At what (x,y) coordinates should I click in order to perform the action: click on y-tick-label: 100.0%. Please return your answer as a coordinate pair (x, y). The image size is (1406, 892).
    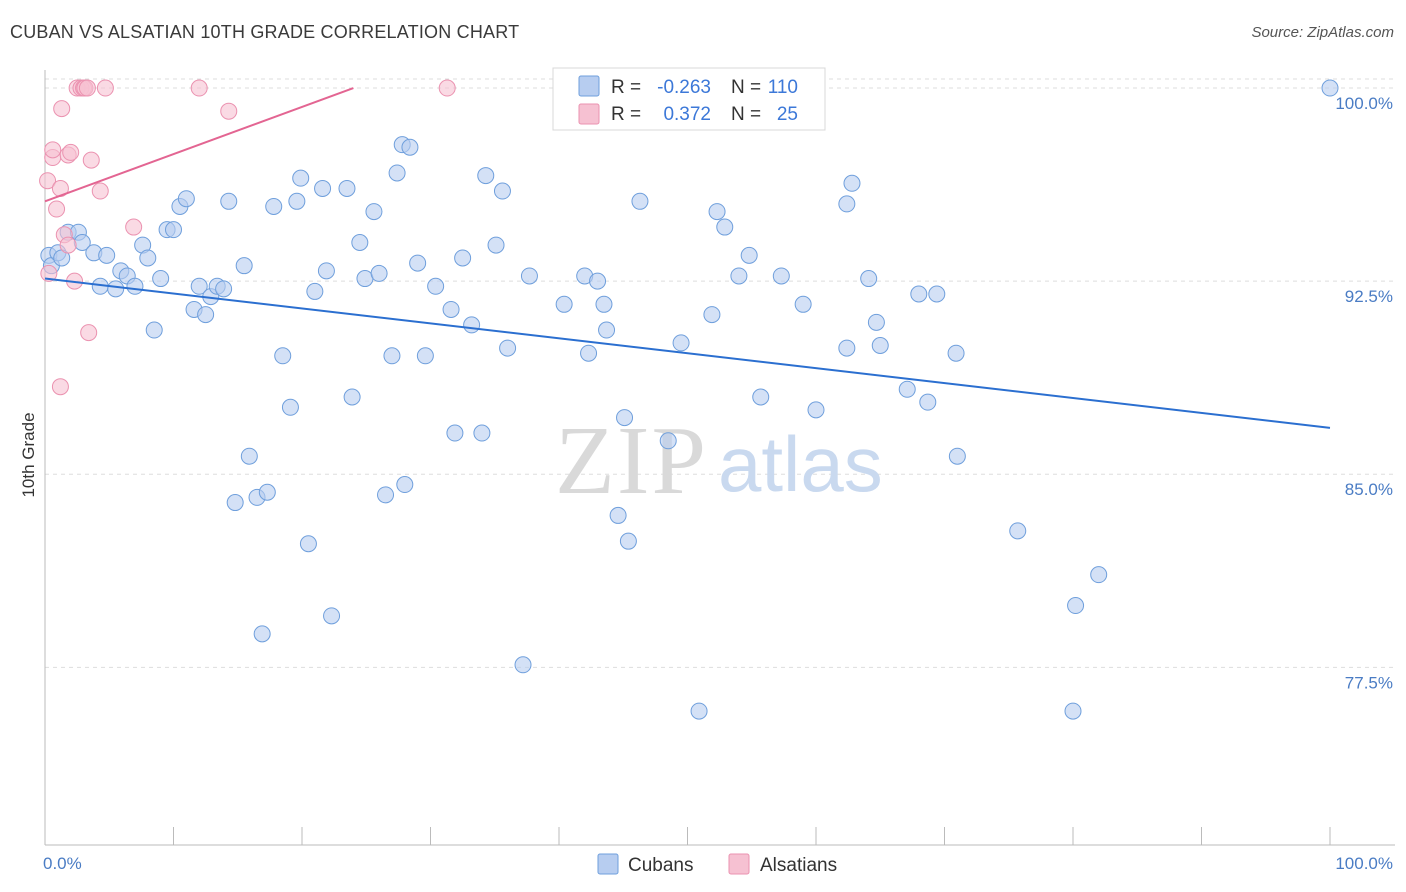
    Looking at the image, I should click on (1364, 103).